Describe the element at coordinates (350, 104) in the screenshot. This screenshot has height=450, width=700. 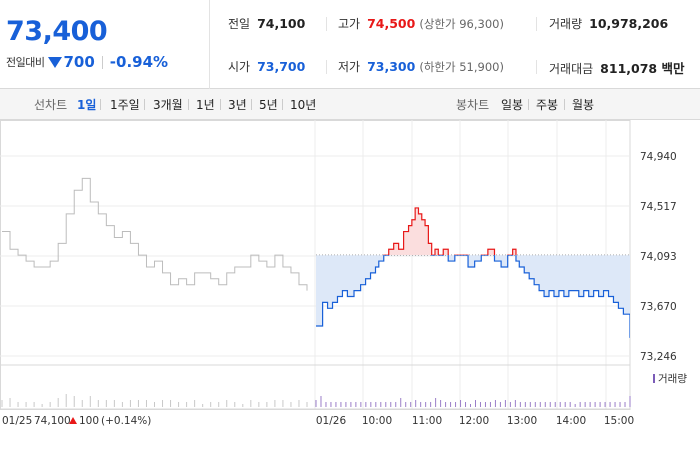
I see `period-bar: 선차트 1일 1주일 3개월 1년 3년 5년 10년 봉차트 일봉 주봉 월봉` at that location.